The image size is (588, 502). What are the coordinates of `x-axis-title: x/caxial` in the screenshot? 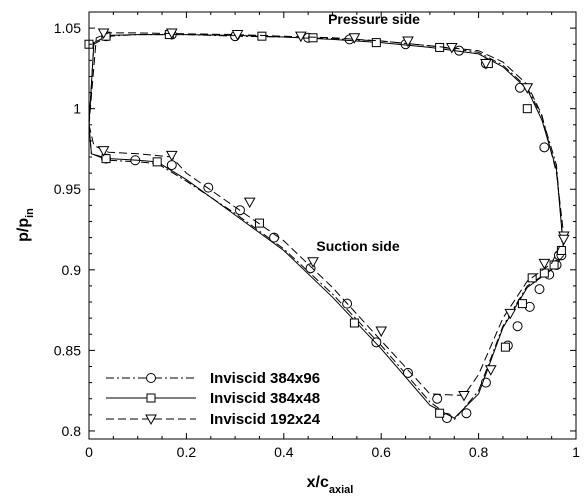 It's located at (330, 485).